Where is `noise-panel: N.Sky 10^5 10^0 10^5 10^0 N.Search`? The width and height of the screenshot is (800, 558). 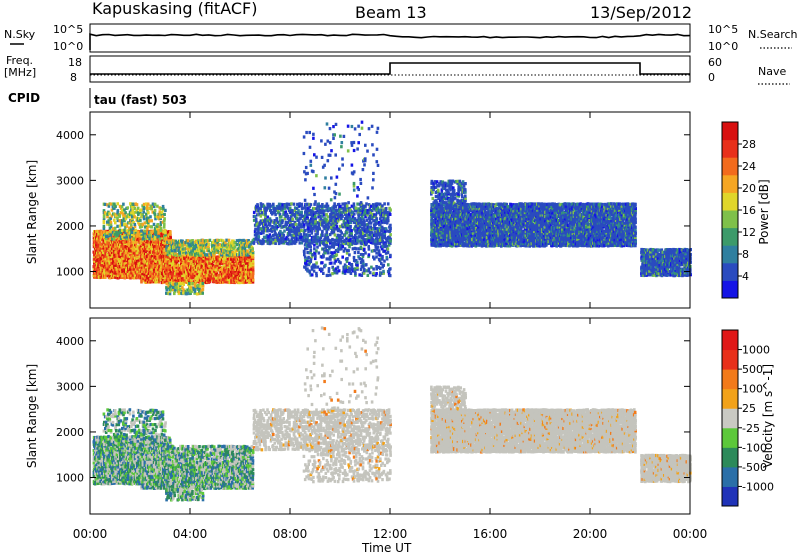
noise-panel: N.Sky 10^5 10^0 10^5 10^0 N.Search is located at coordinates (401, 38).